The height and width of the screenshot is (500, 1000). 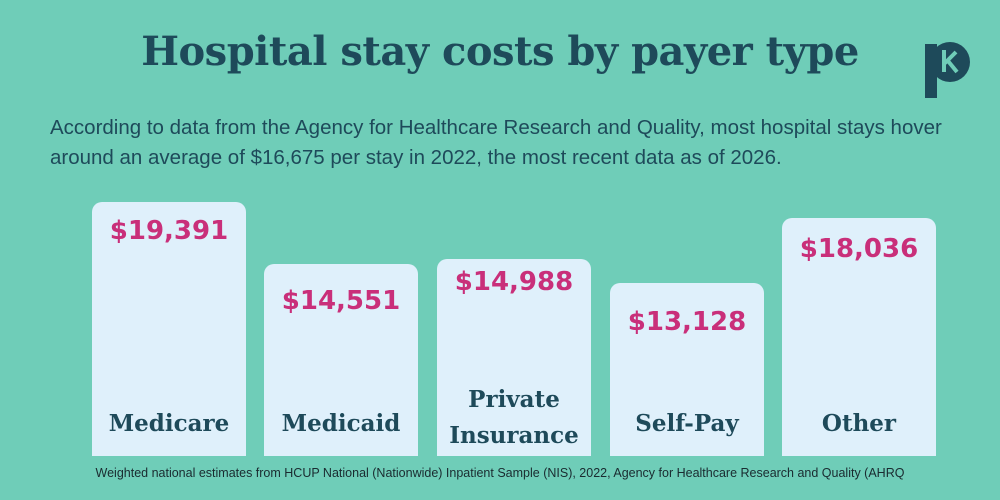 I want to click on bar-value: $13,128, so click(x=687, y=322).